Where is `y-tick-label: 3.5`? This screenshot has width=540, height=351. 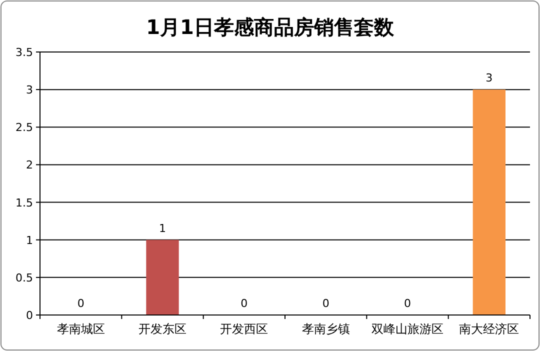
y-tick-label: 3.5 is located at coordinates (24, 52).